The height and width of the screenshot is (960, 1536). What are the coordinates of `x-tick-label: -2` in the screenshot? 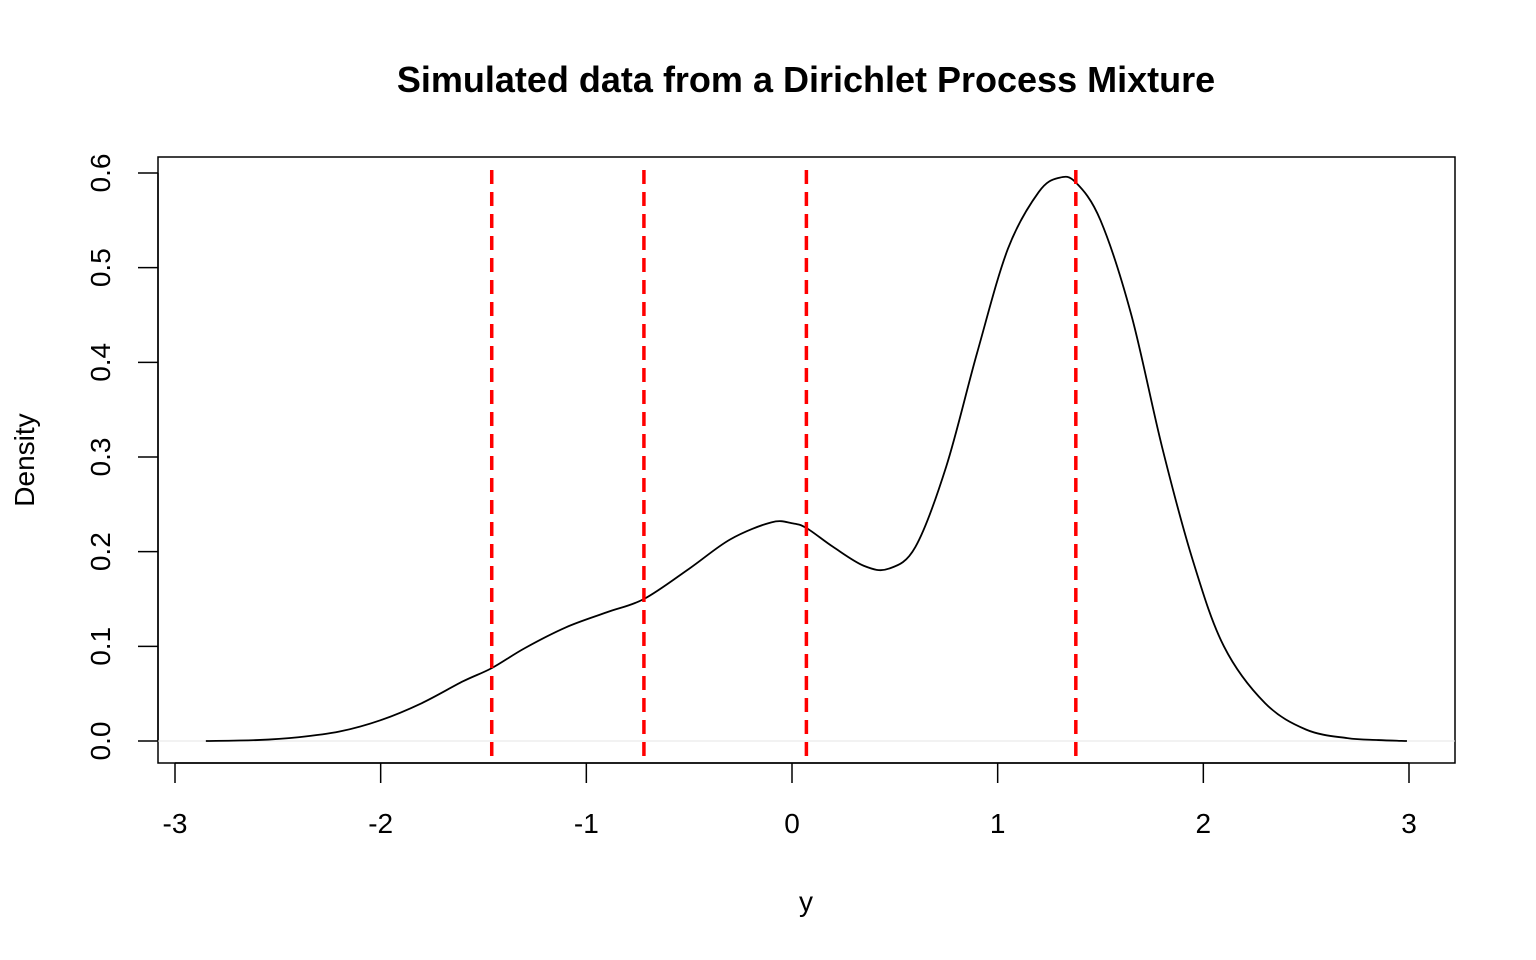 It's located at (380, 823).